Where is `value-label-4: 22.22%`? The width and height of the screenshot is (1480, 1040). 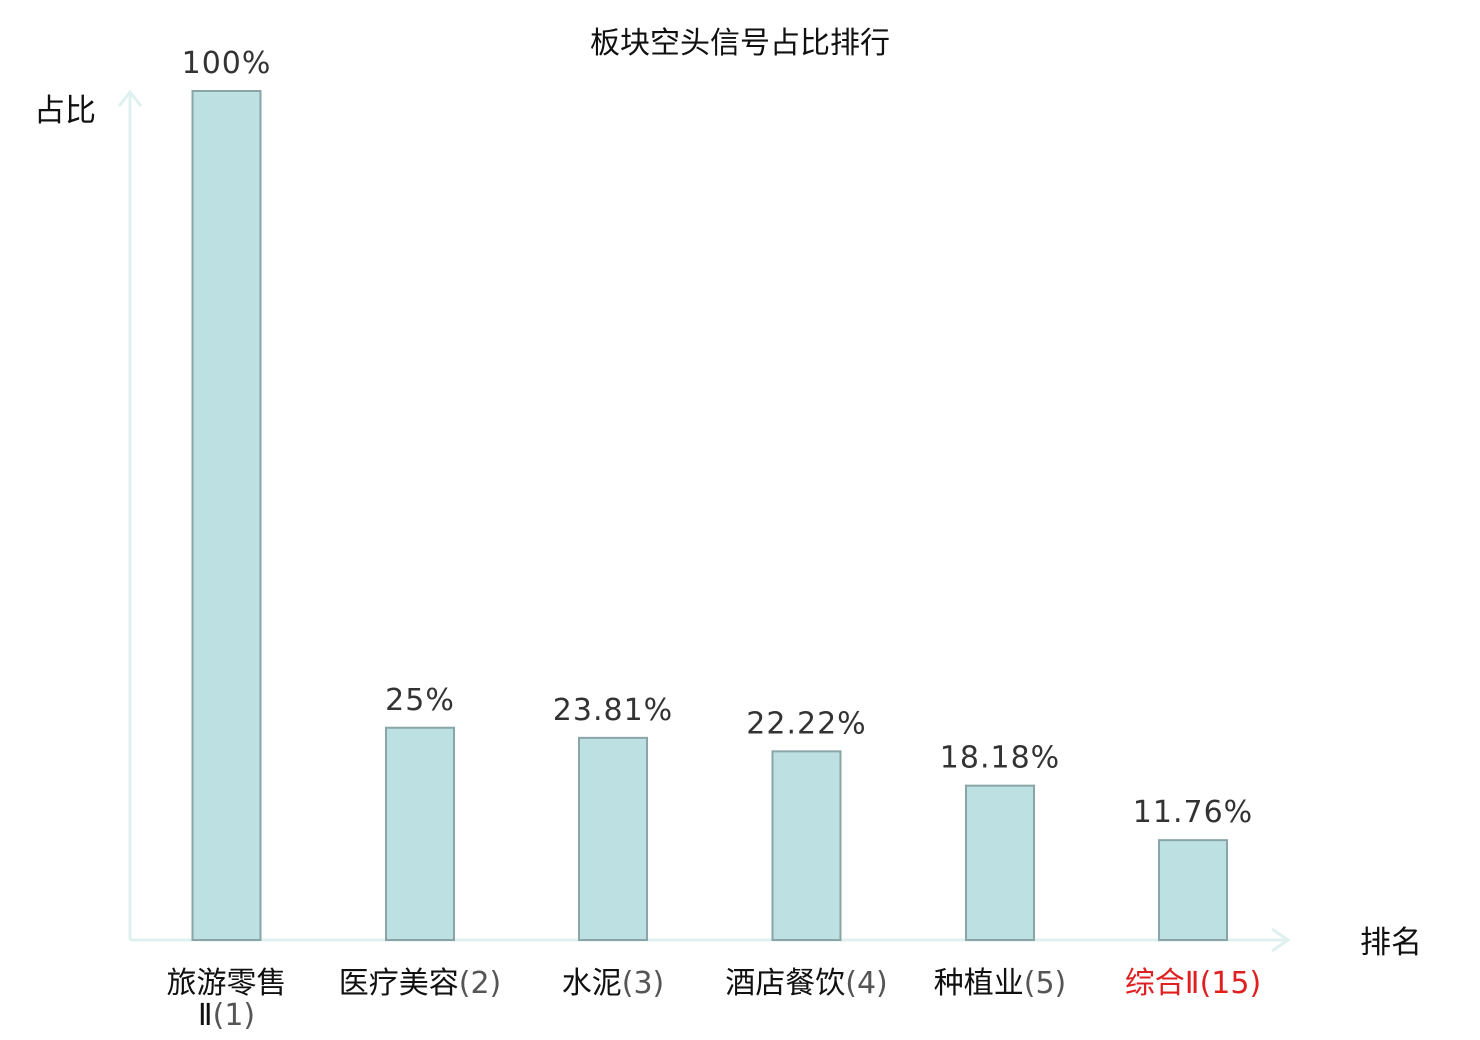
value-label-4: 22.22% is located at coordinates (806, 723).